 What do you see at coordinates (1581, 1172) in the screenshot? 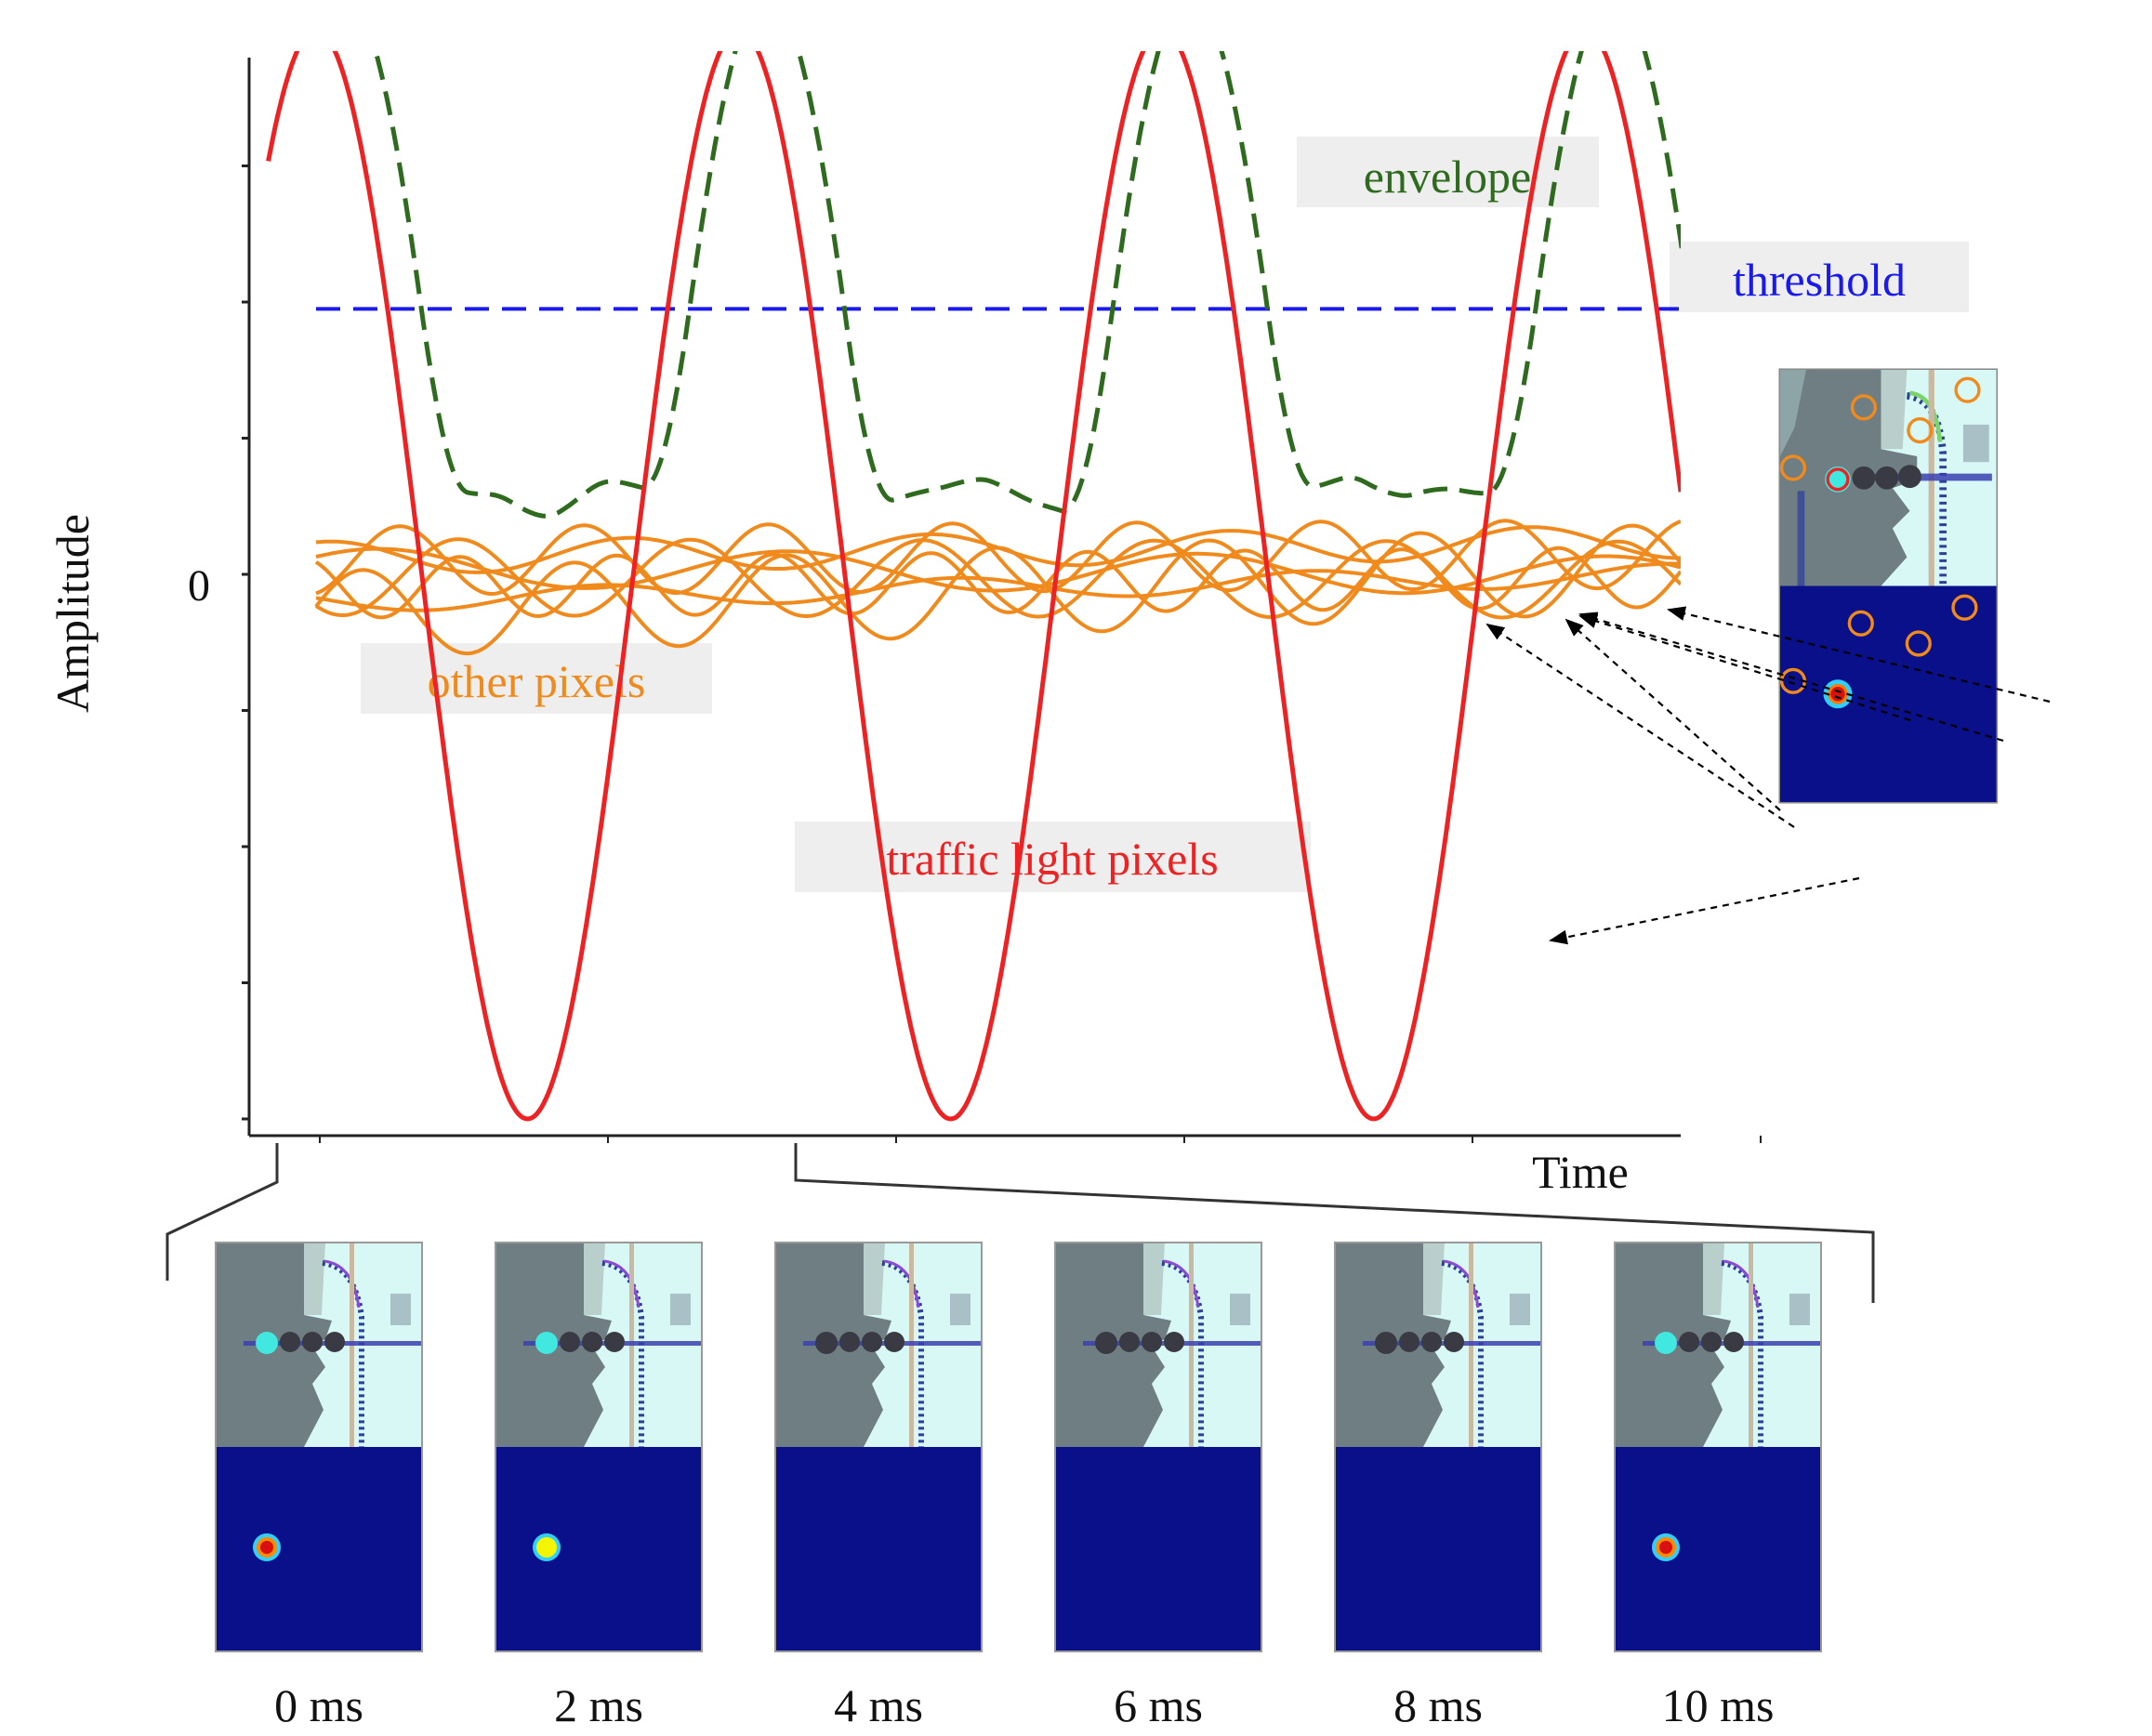
I see `x-axis-label: Time` at bounding box center [1581, 1172].